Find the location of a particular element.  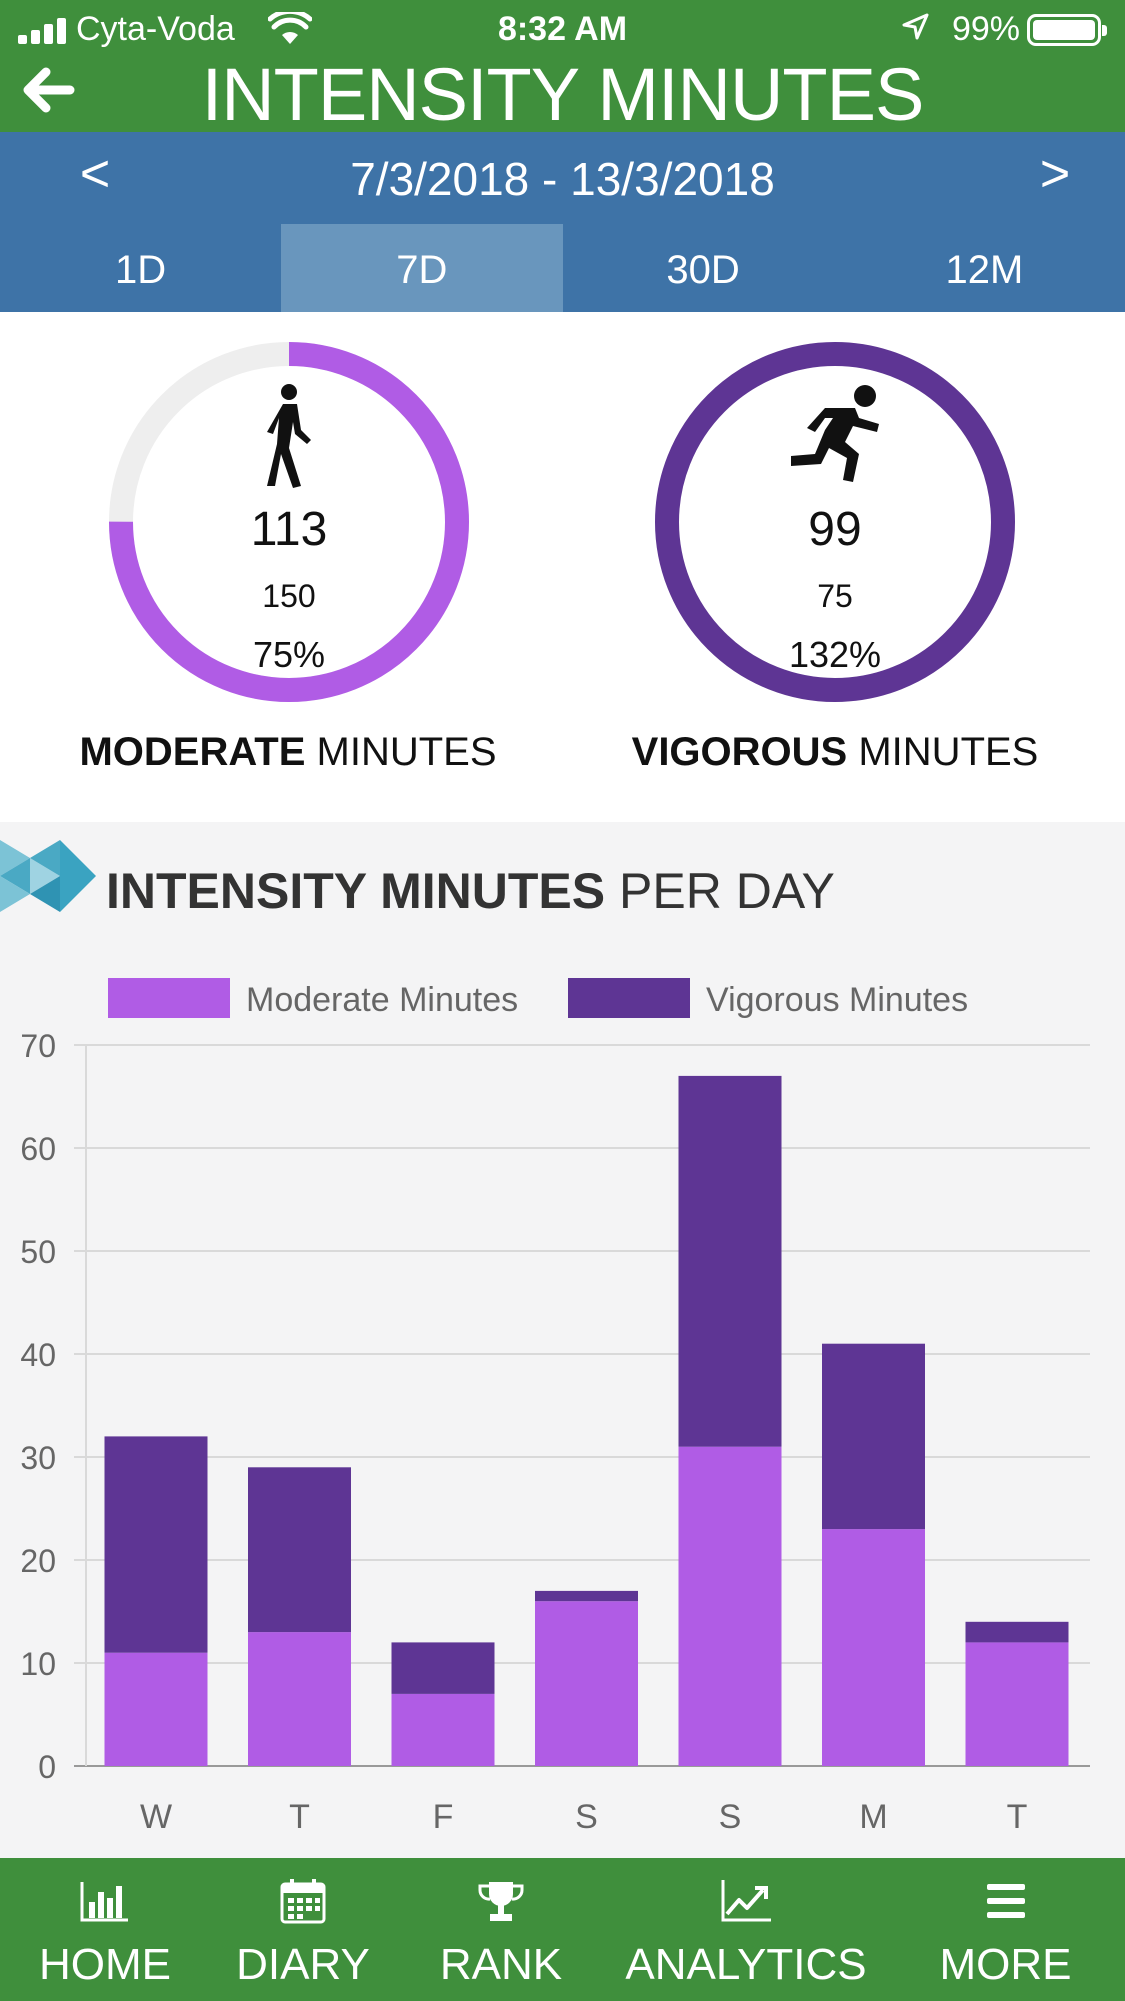

battery-percent: 99% is located at coordinates (985, 29).